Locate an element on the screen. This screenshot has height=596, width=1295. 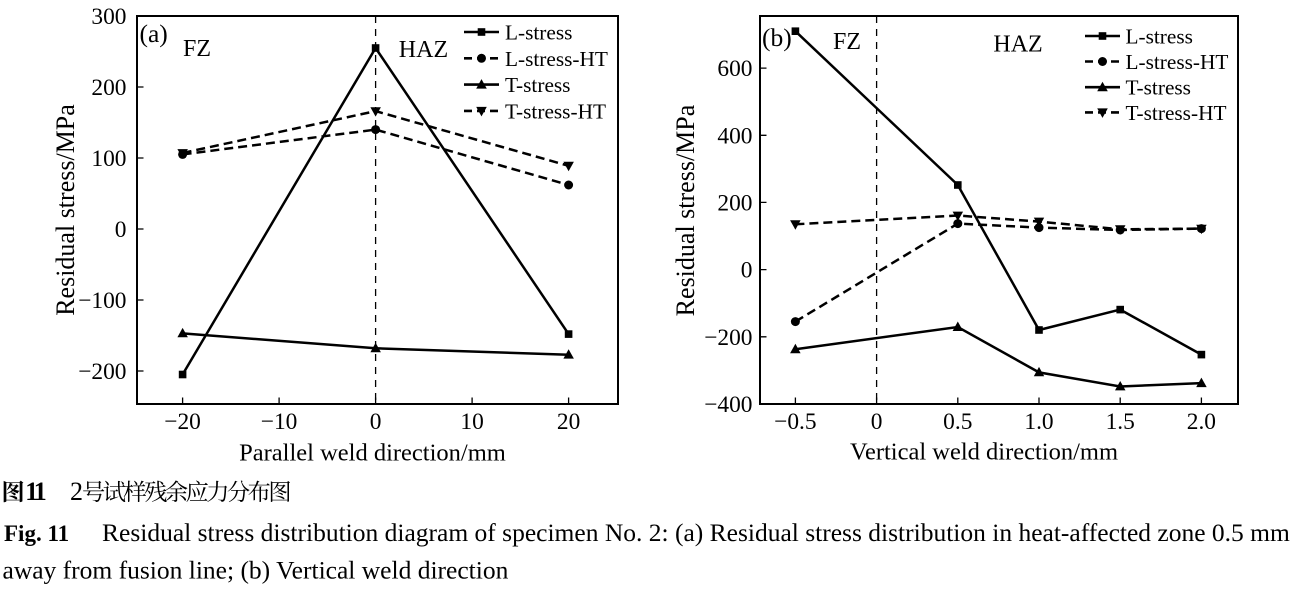
svg-text: −20 is located at coordinates (182, 422).